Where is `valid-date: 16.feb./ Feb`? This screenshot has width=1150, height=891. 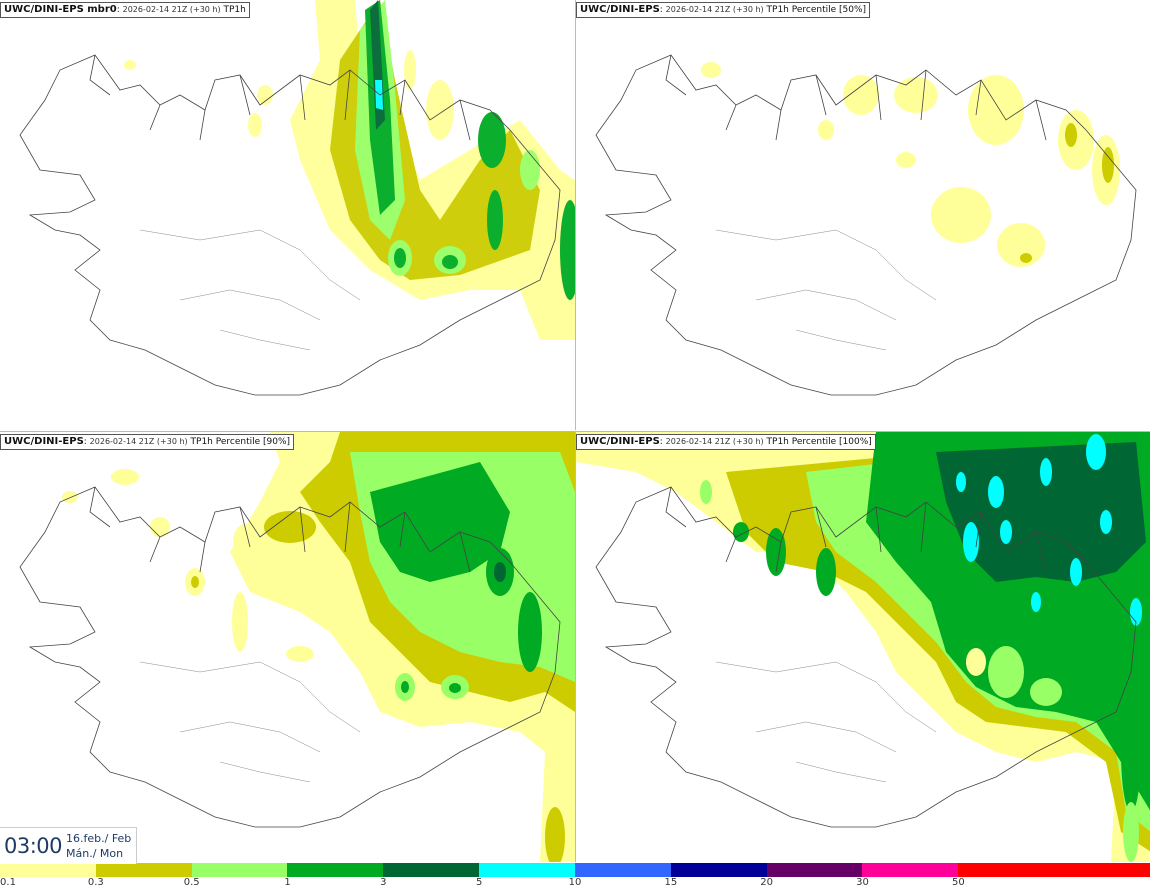
valid-date: 16.feb./ Feb is located at coordinates (99, 838).